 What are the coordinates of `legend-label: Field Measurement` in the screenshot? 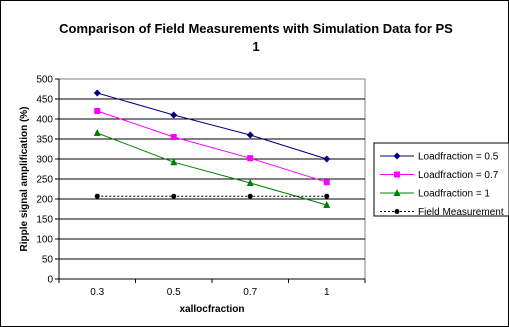 It's located at (461, 212).